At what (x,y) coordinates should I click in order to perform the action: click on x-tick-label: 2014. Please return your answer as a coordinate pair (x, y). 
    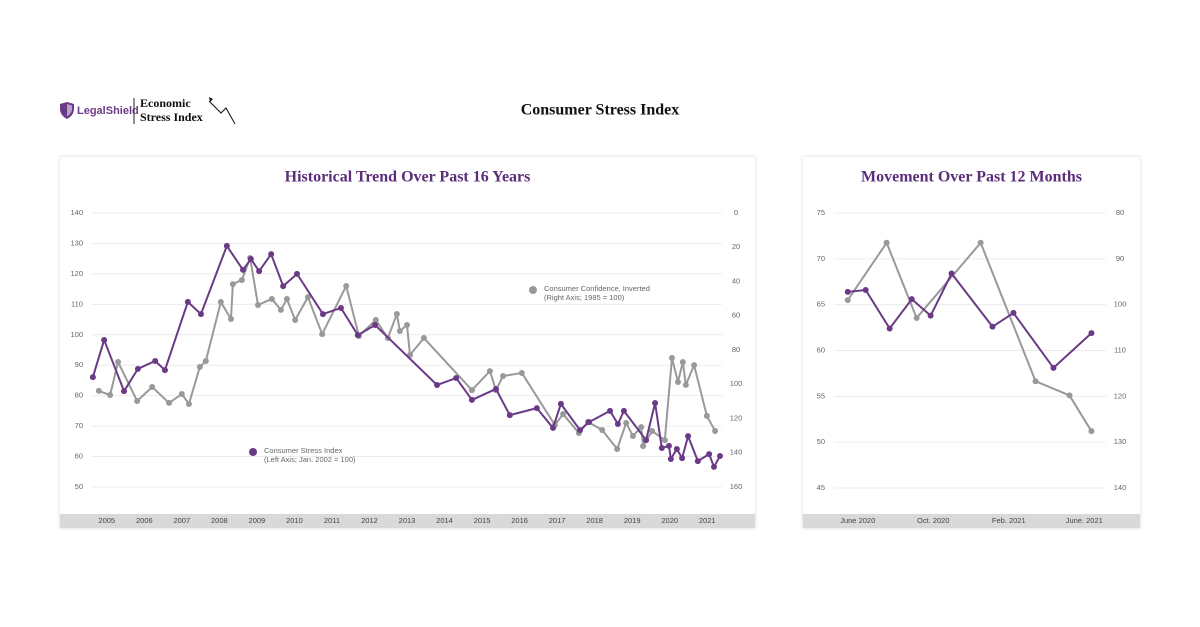
    Looking at the image, I should click on (444, 520).